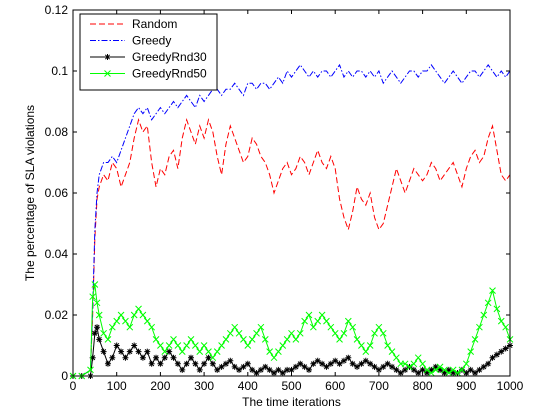 Image resolution: width=560 pixels, height=420 pixels. Describe the element at coordinates (169, 74) in the screenshot. I see `legend-label-greedyrnd50: GreedyRnd50` at that location.